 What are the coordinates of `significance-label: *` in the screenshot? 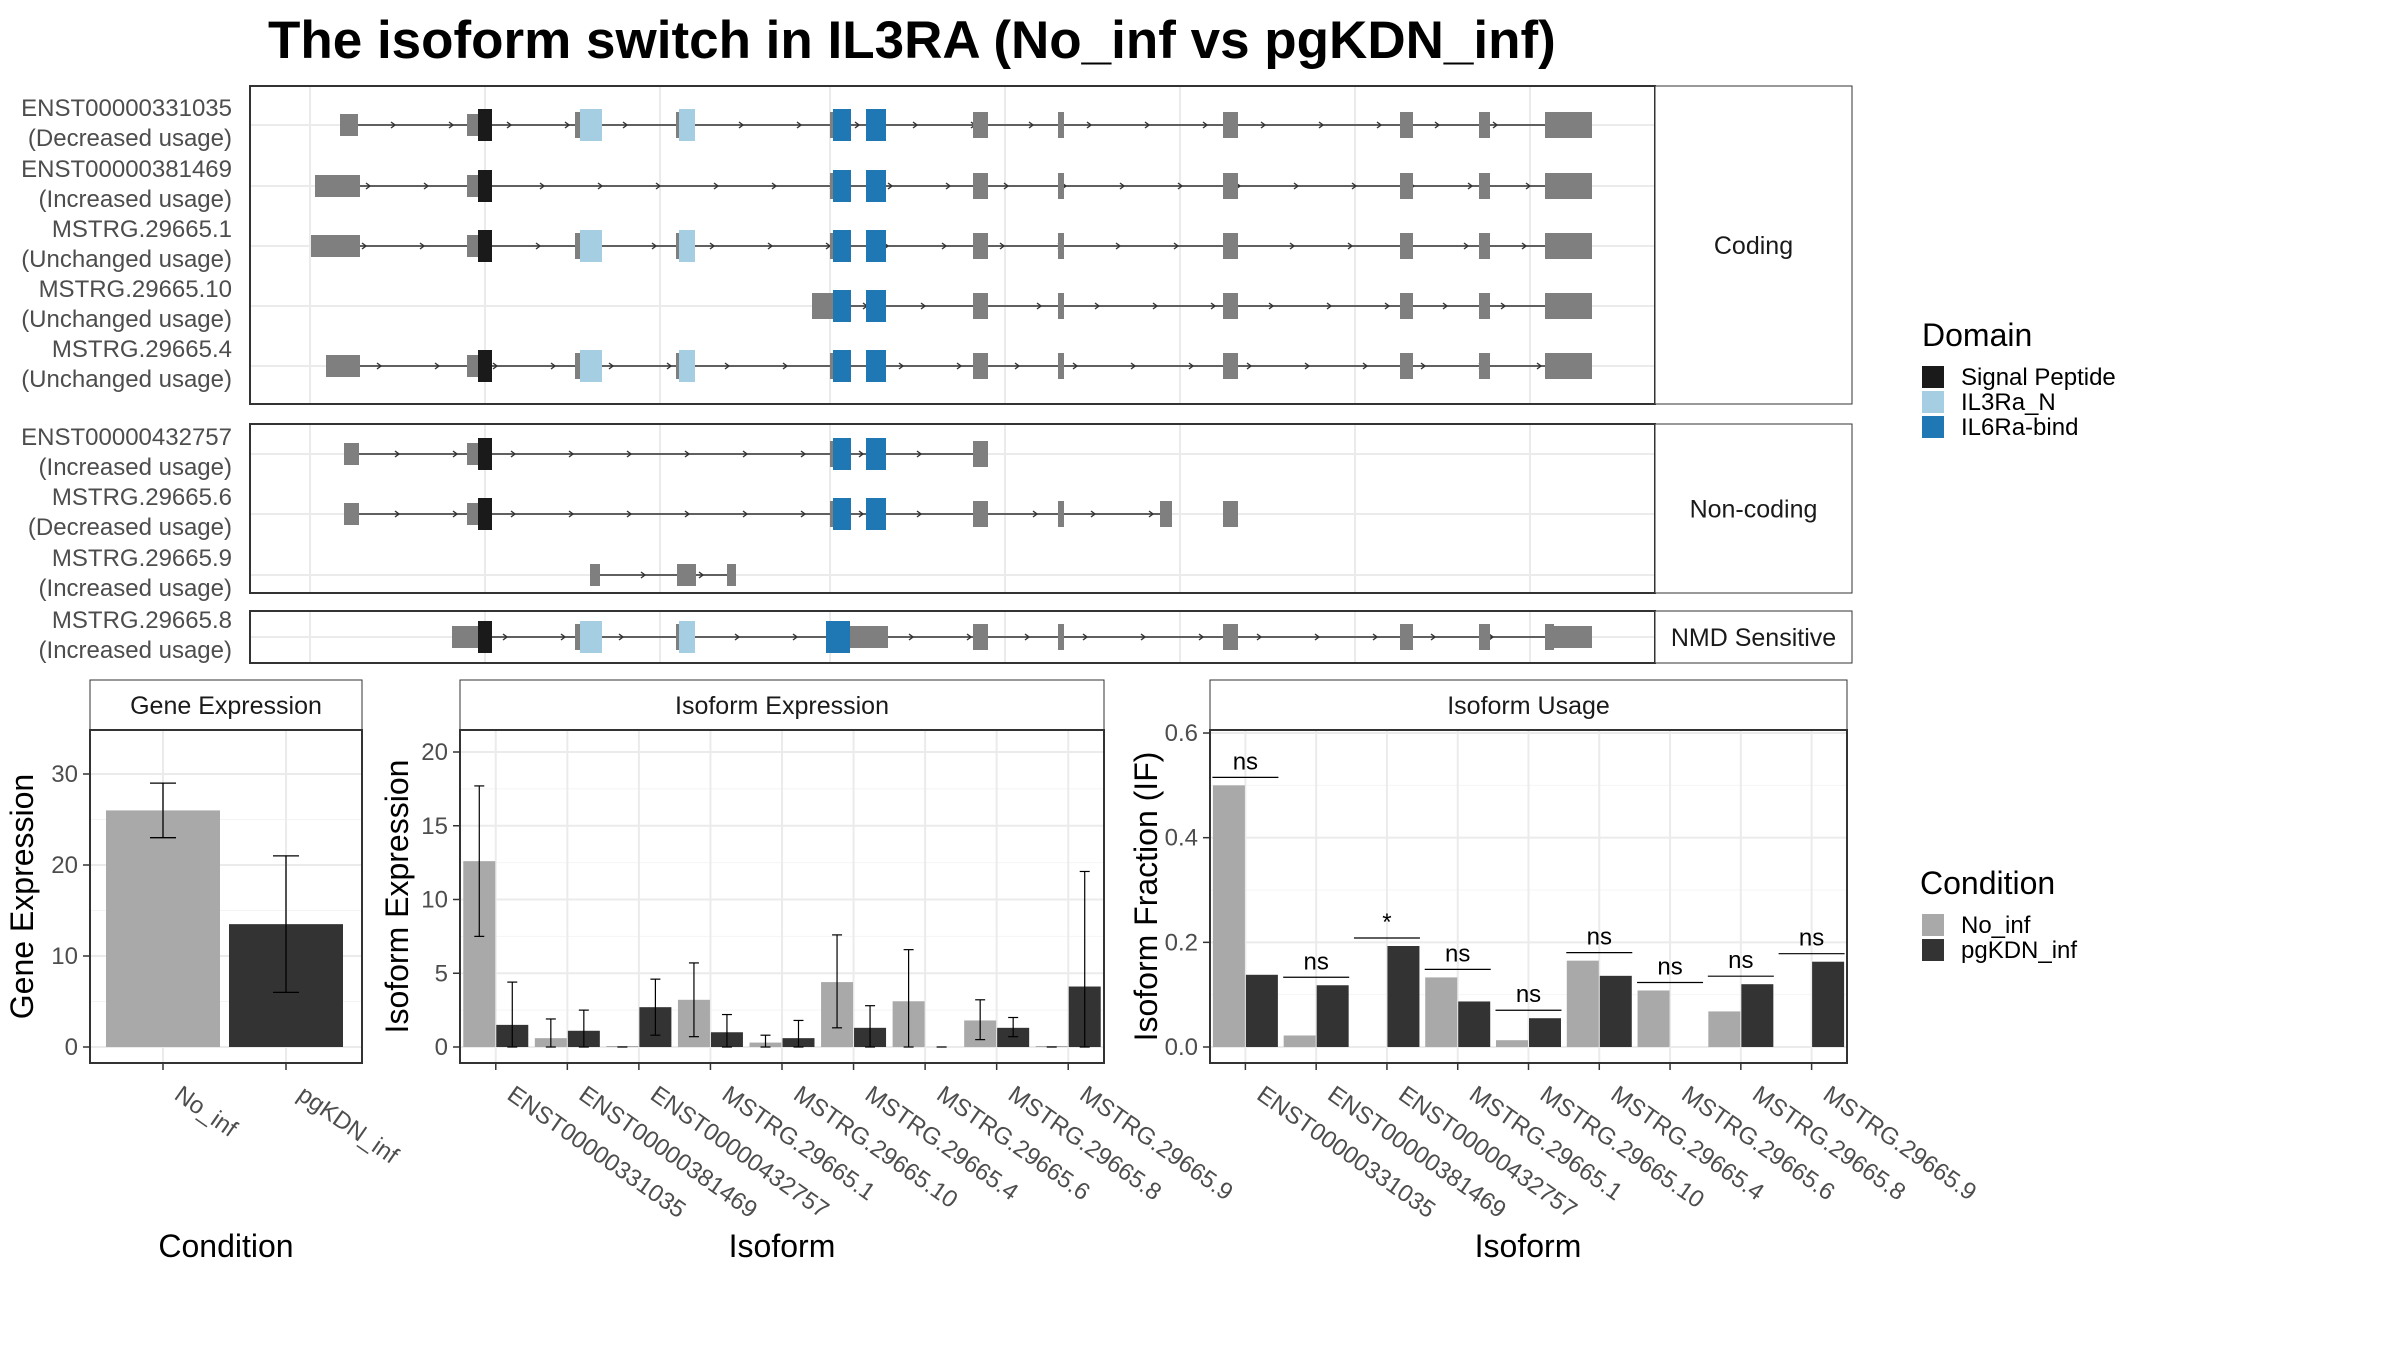 It's located at (1386, 922).